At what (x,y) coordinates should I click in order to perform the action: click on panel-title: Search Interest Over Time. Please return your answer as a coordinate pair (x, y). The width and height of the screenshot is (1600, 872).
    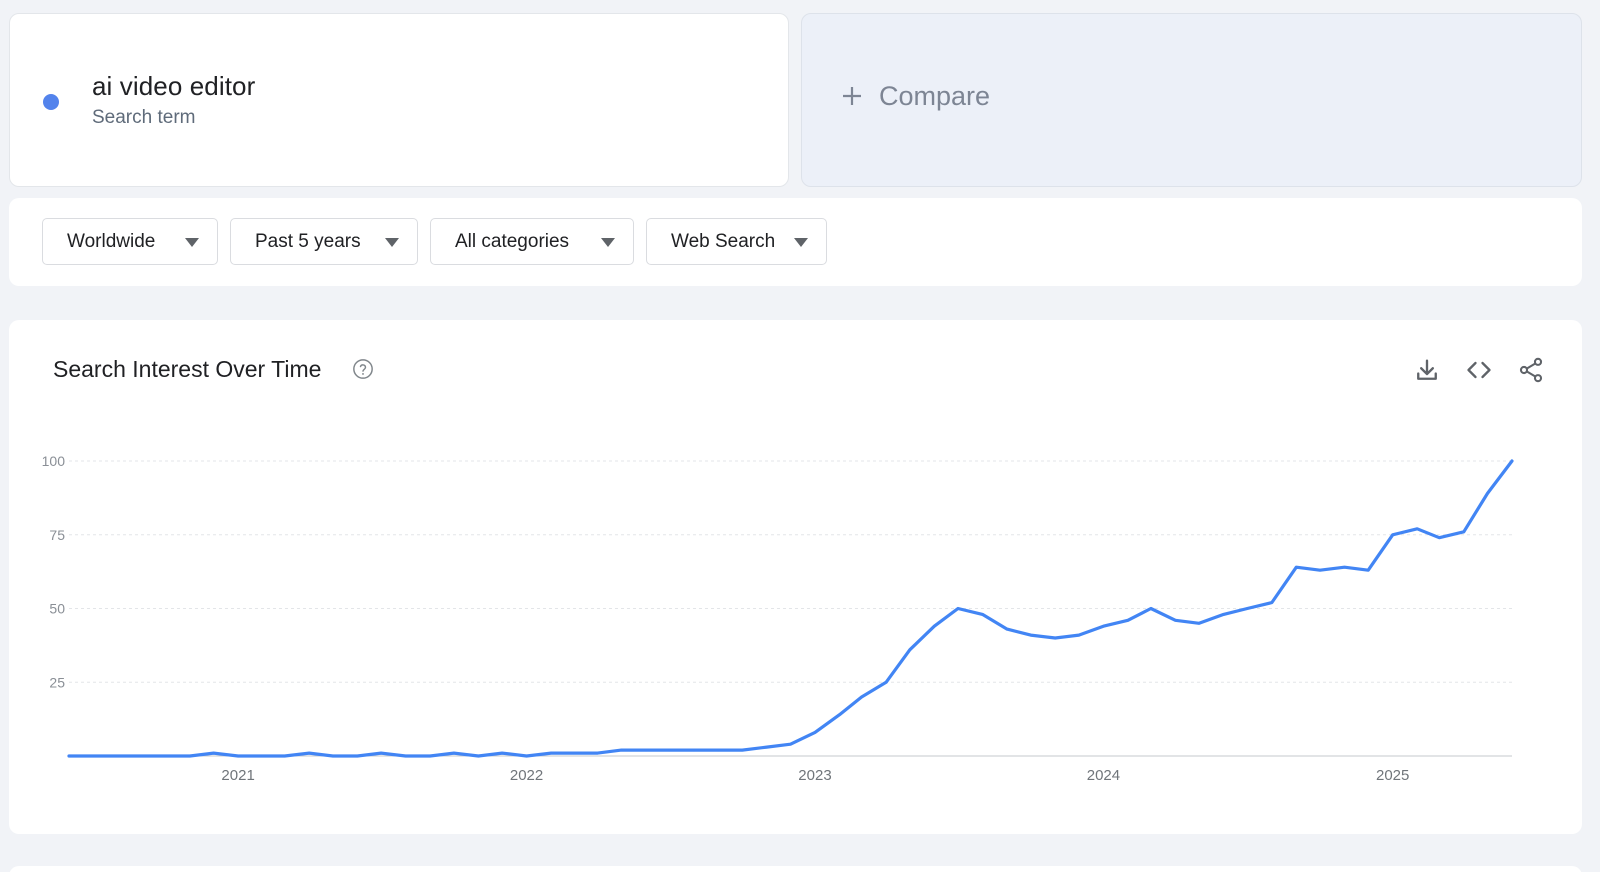
    Looking at the image, I should click on (187, 369).